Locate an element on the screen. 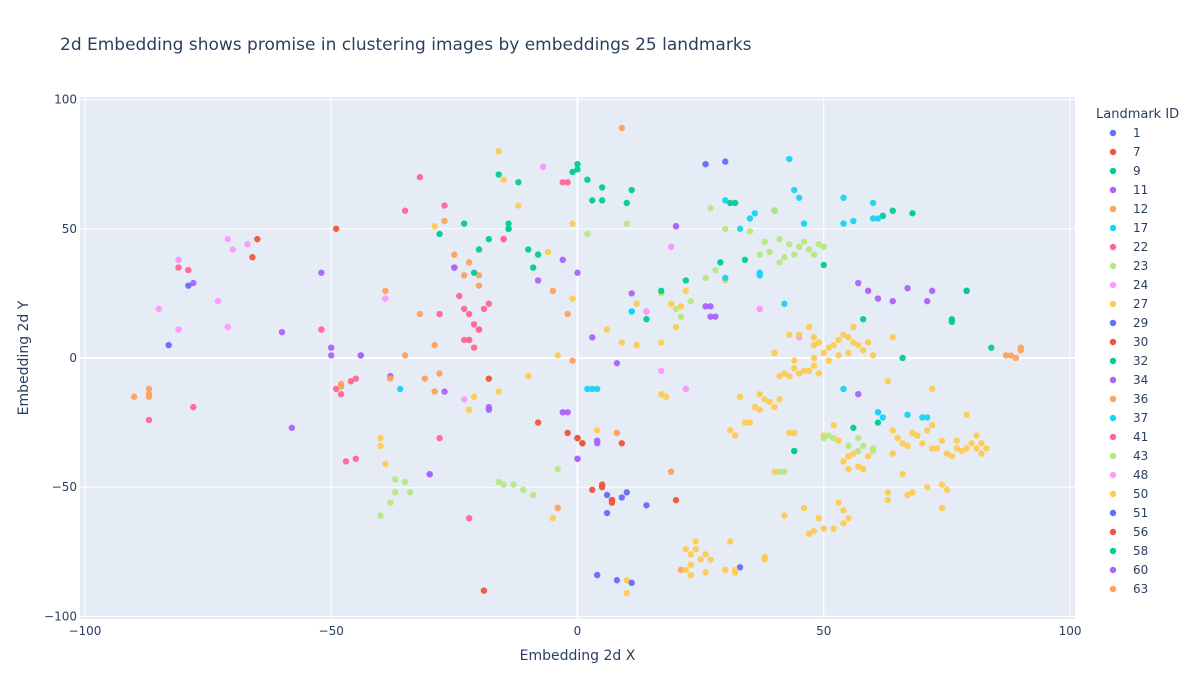 Image resolution: width=1200 pixels, height=700 pixels. legend-item: 7 is located at coordinates (1125, 152).